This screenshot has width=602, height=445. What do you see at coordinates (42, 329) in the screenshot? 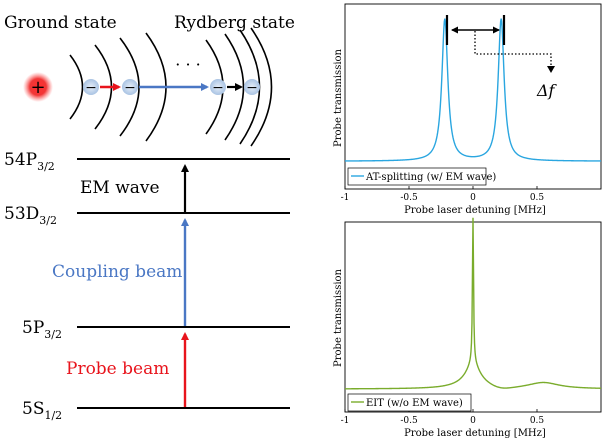
I see `level-label-5p: 5P3/2` at bounding box center [42, 329].